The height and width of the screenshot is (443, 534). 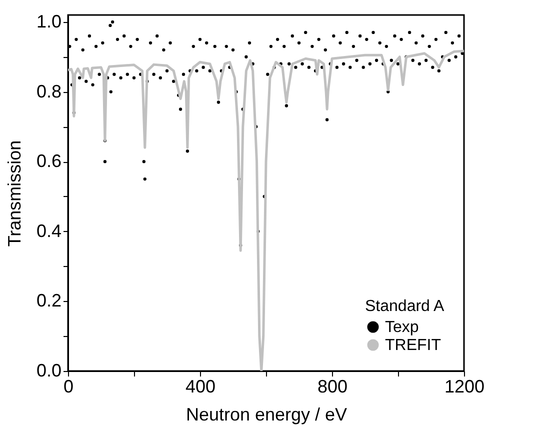 I want to click on y-tick-label: 1.0, so click(x=49, y=21).